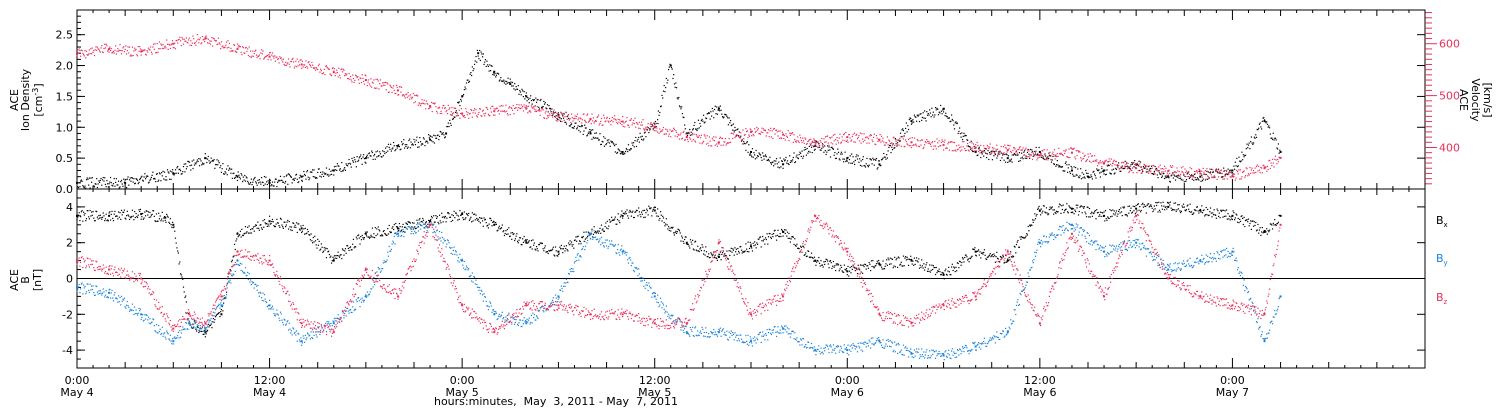  What do you see at coordinates (269, 392) in the screenshot?
I see `x-tick-label-date: May 4` at bounding box center [269, 392].